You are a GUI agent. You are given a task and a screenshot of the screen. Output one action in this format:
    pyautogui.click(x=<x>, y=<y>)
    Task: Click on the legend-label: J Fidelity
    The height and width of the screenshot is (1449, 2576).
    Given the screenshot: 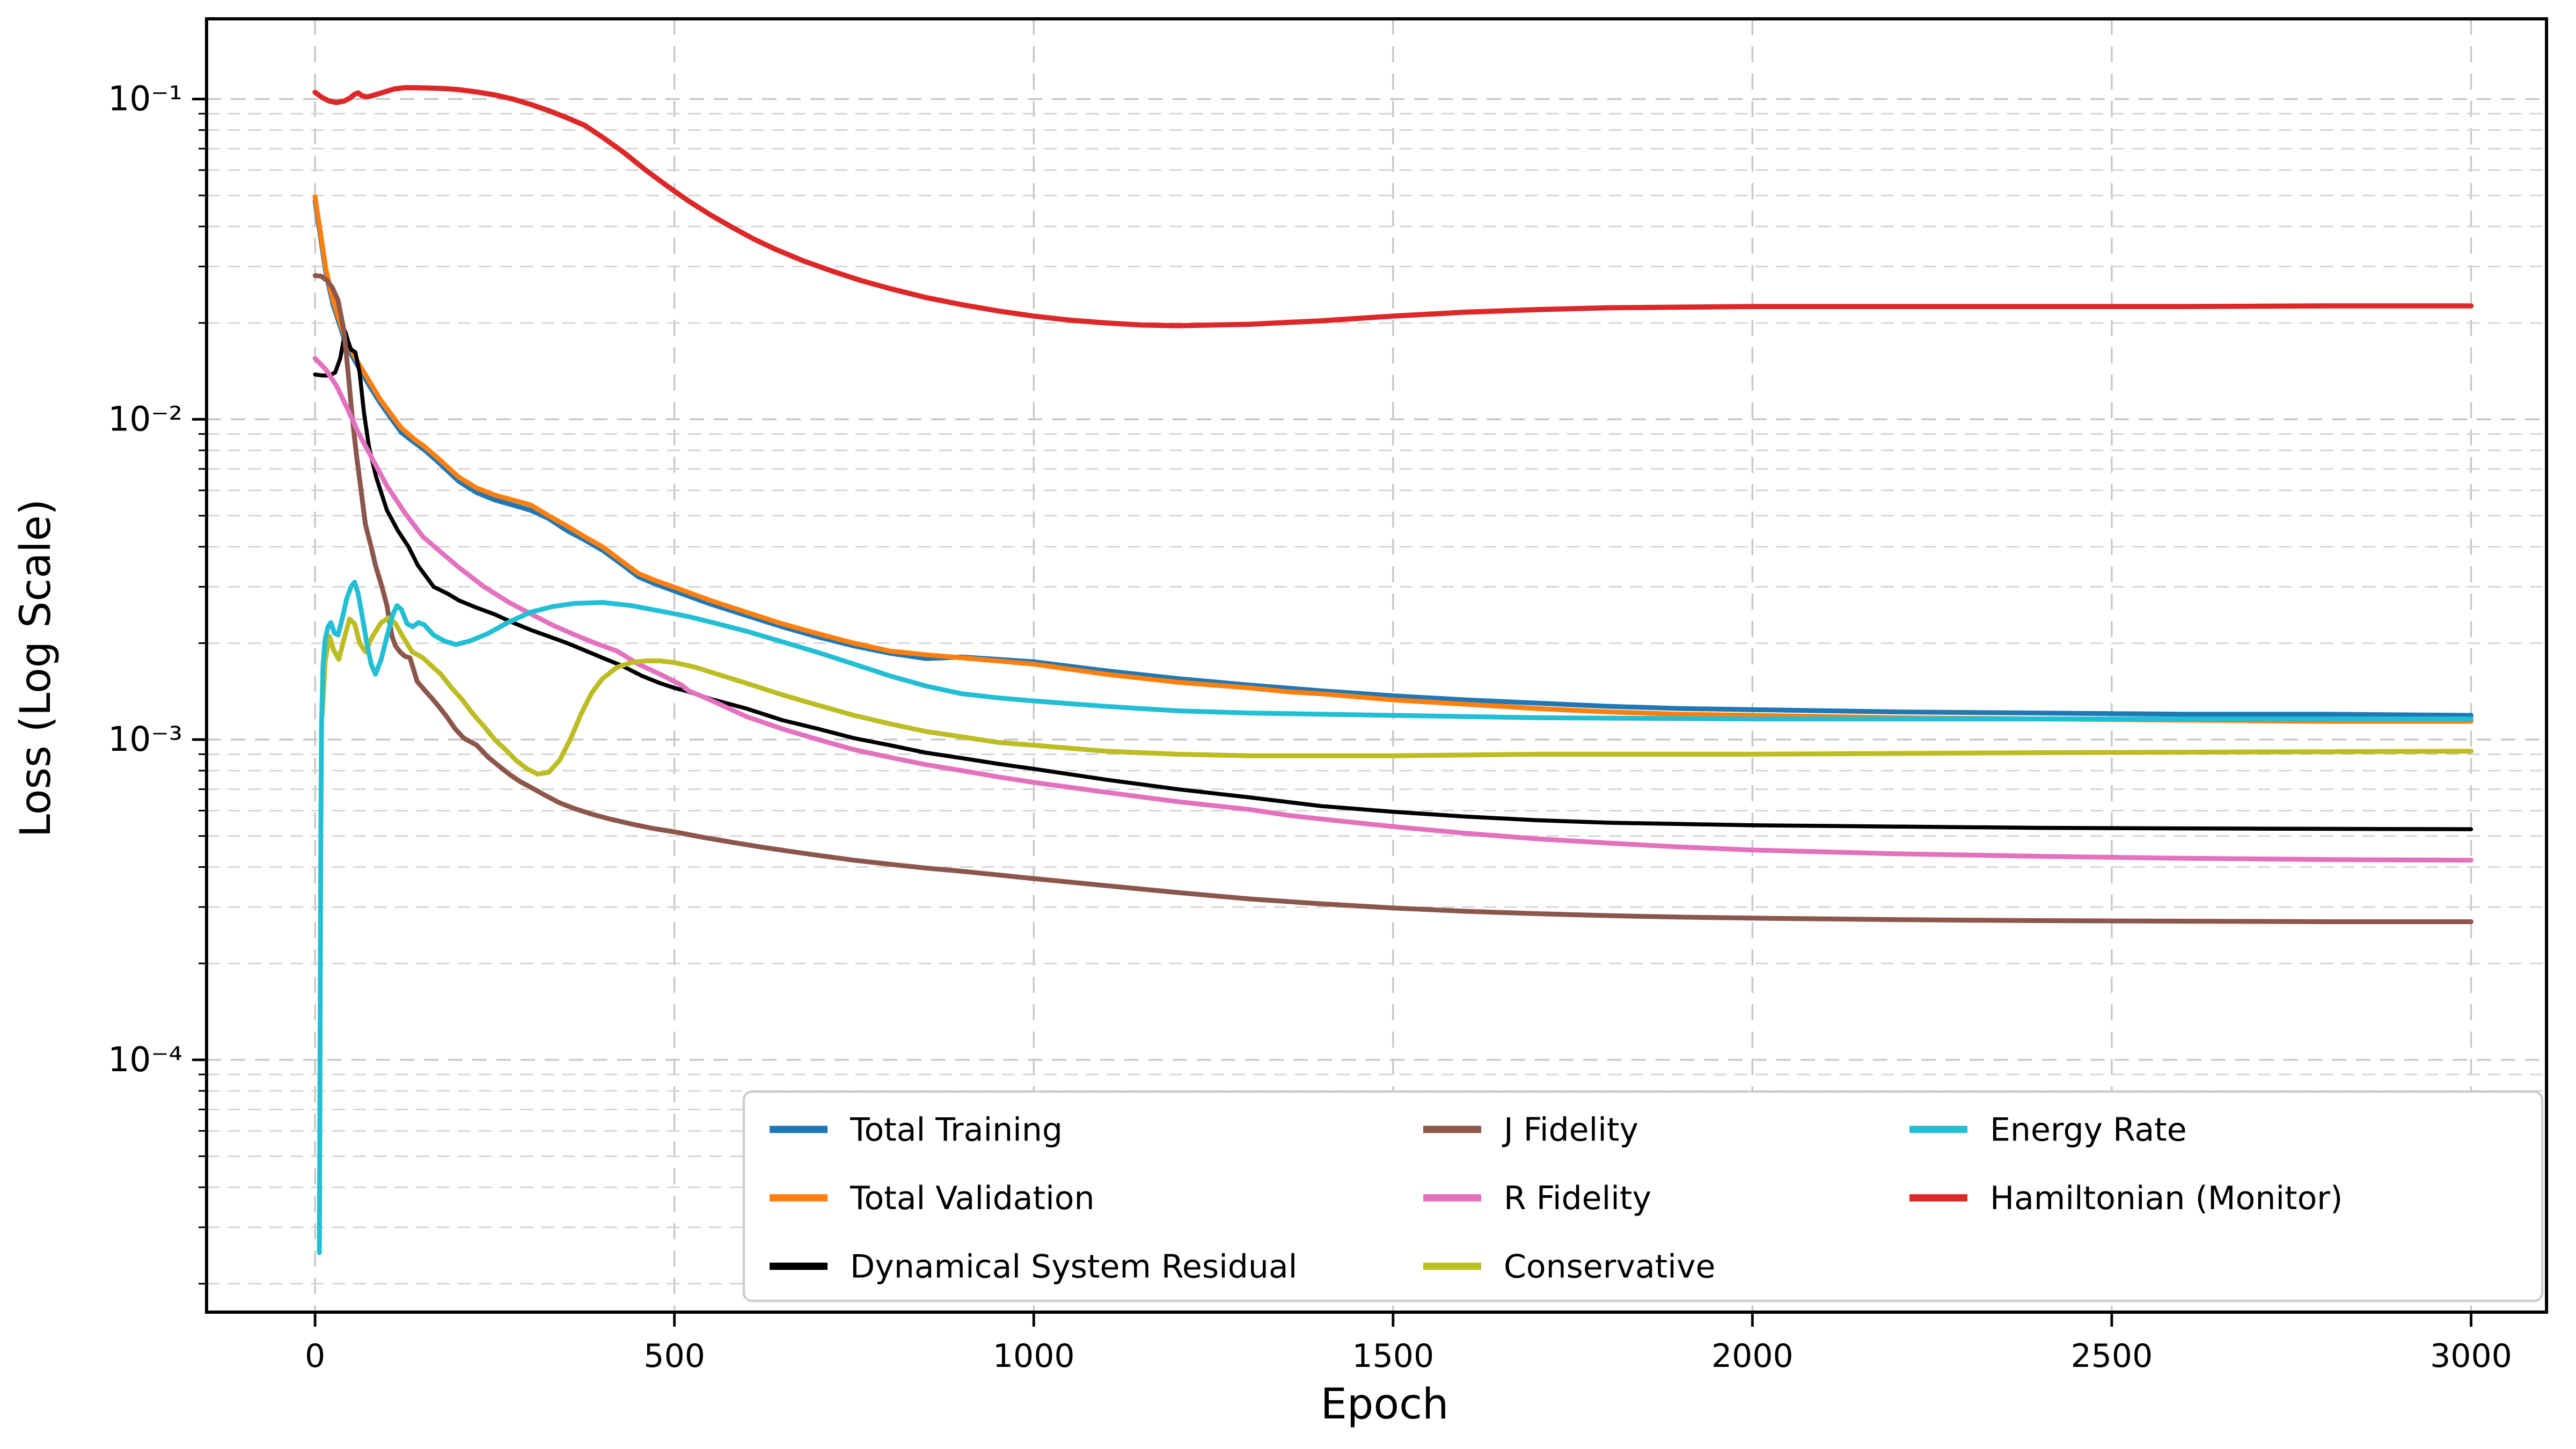 What is the action you would take?
    pyautogui.click(x=1570, y=1130)
    